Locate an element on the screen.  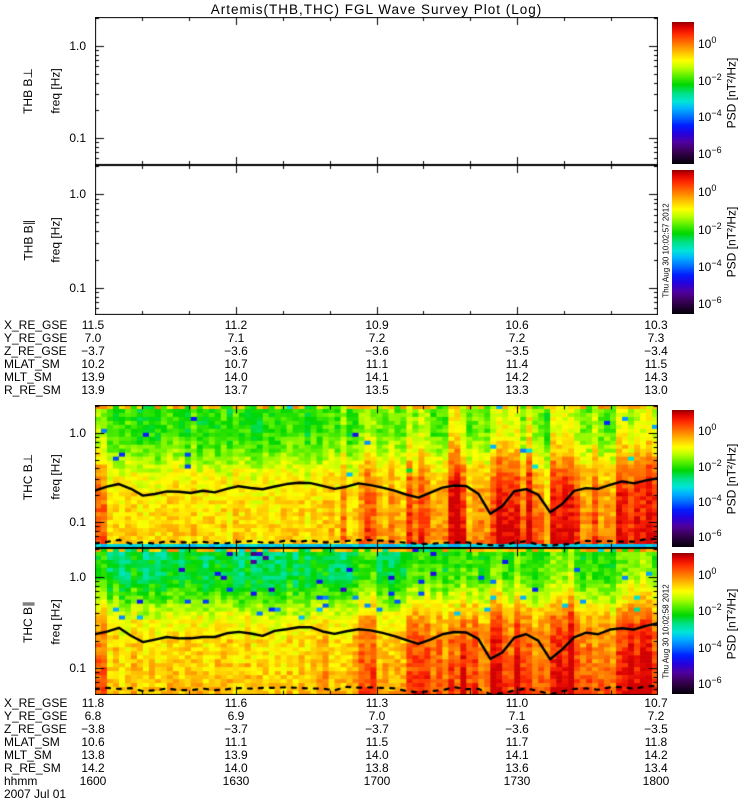
ephemeris-value: 11.2 is located at coordinates (236, 325).